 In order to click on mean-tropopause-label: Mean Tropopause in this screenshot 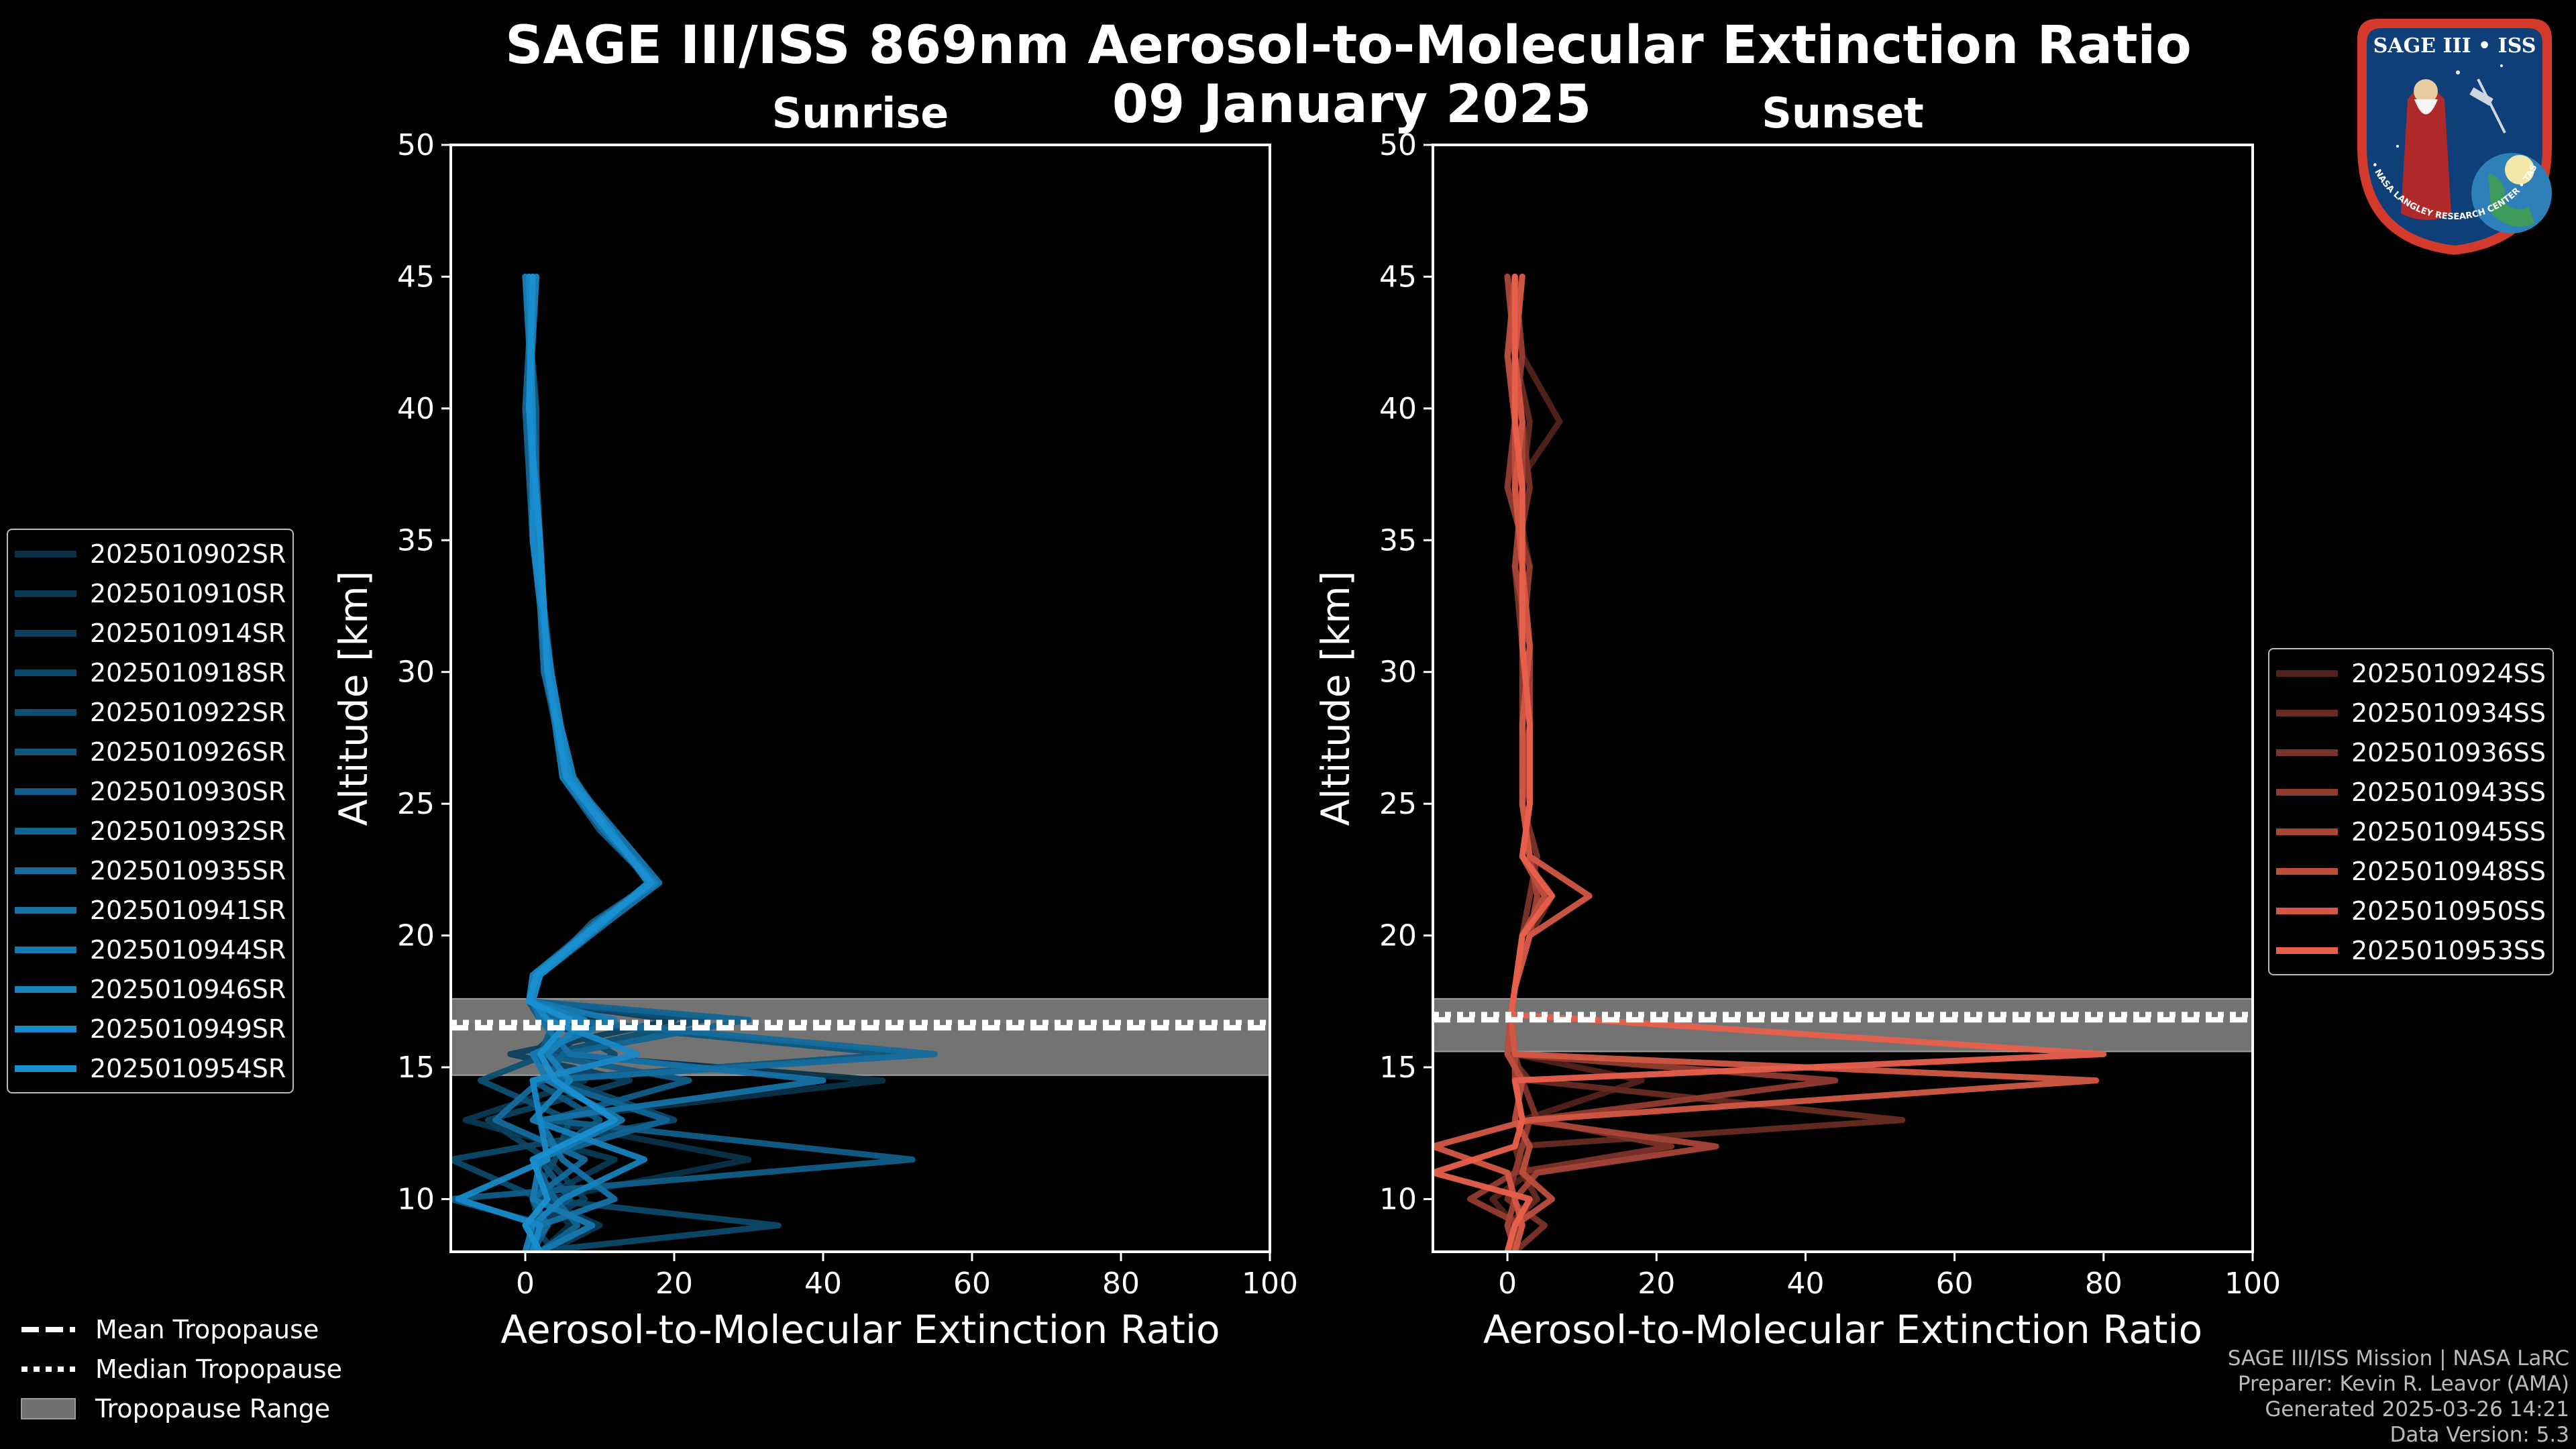, I will do `click(207, 1329)`.